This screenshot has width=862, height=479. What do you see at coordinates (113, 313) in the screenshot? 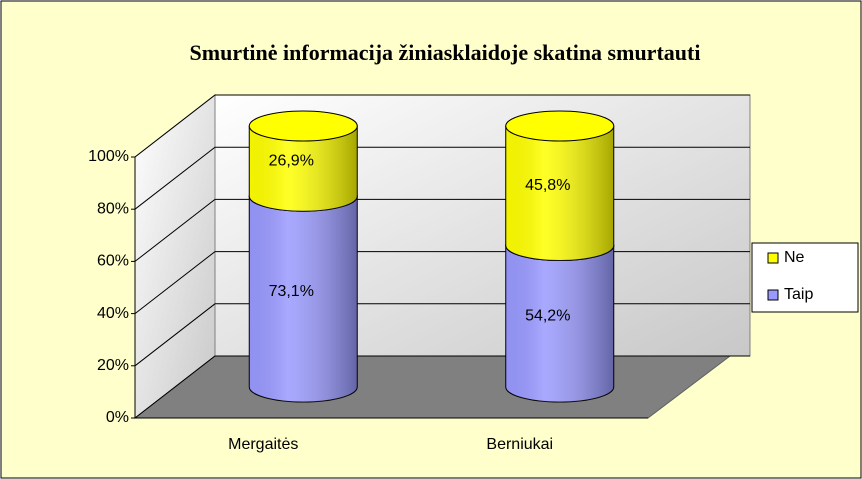
I see `y-tick-label: 40%` at bounding box center [113, 313].